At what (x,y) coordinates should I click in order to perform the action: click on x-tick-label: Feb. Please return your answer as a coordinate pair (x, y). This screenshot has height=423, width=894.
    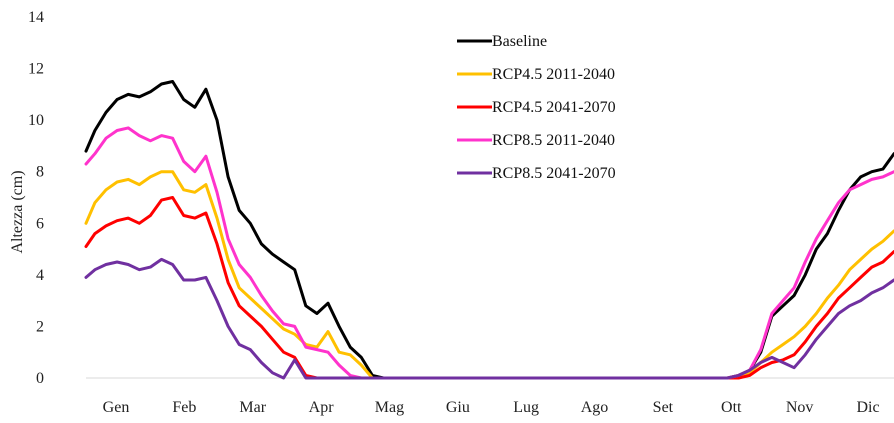
    Looking at the image, I should click on (184, 407).